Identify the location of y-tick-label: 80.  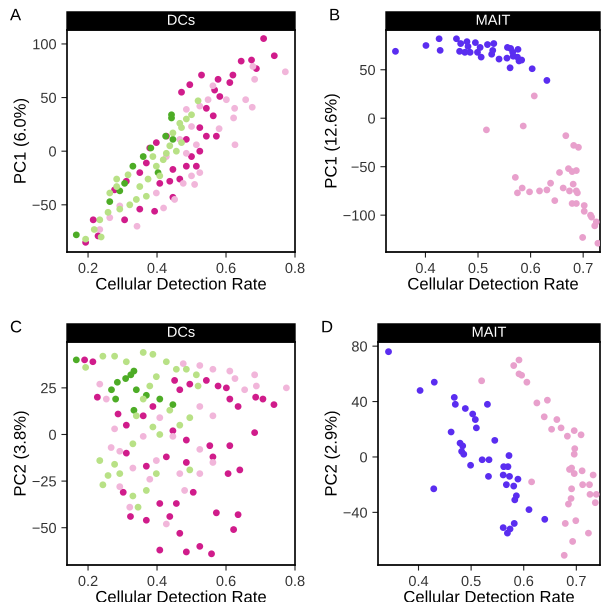
(360, 346).